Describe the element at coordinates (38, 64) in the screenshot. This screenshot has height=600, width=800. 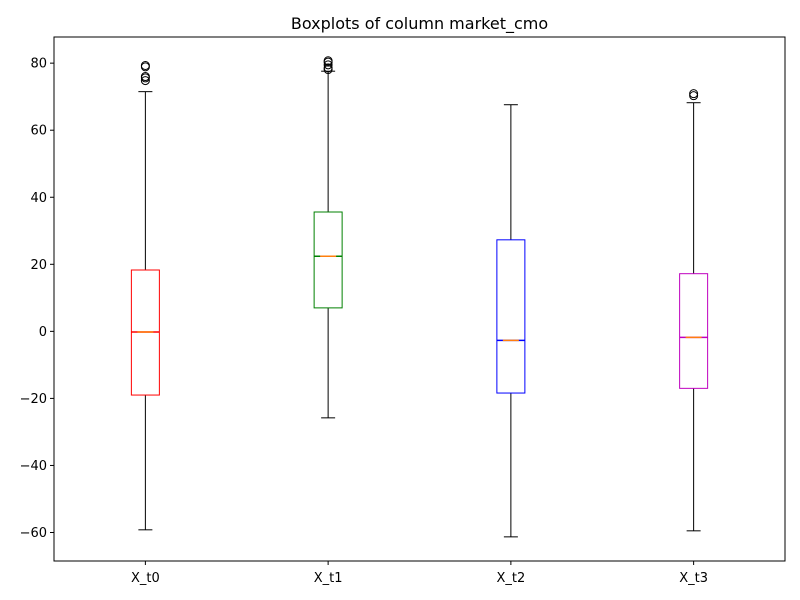
I see `y-tick-label: 80` at that location.